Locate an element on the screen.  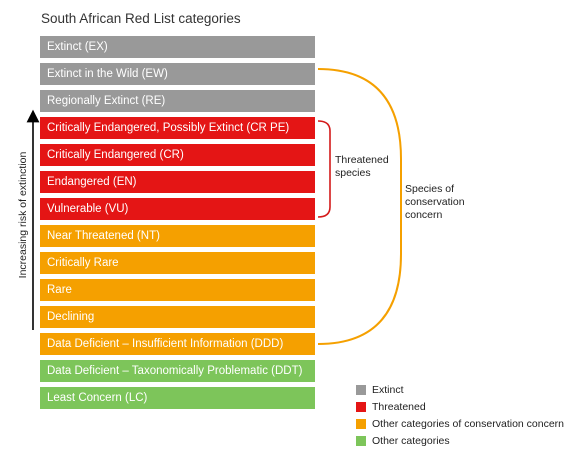
category-bar-en: Endangered (EN) is located at coordinates (177, 182).